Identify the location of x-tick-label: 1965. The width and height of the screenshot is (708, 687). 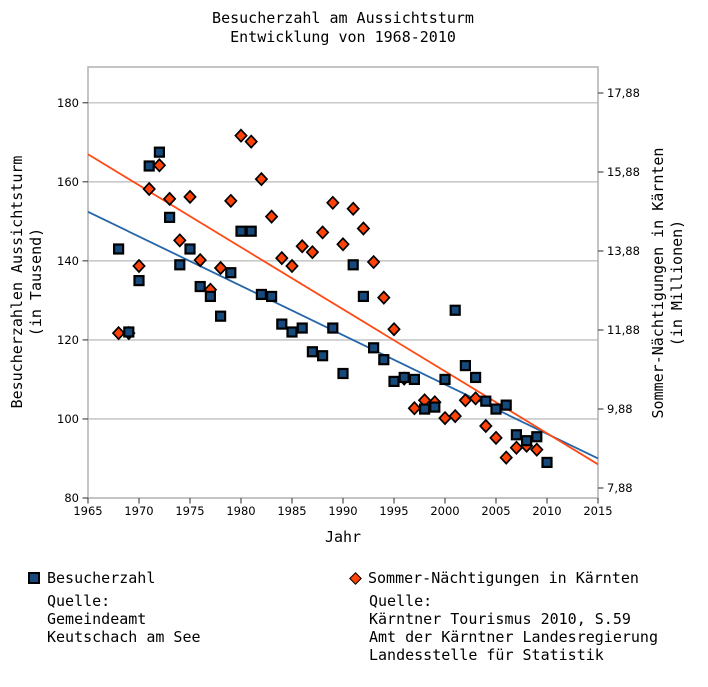
(87, 511).